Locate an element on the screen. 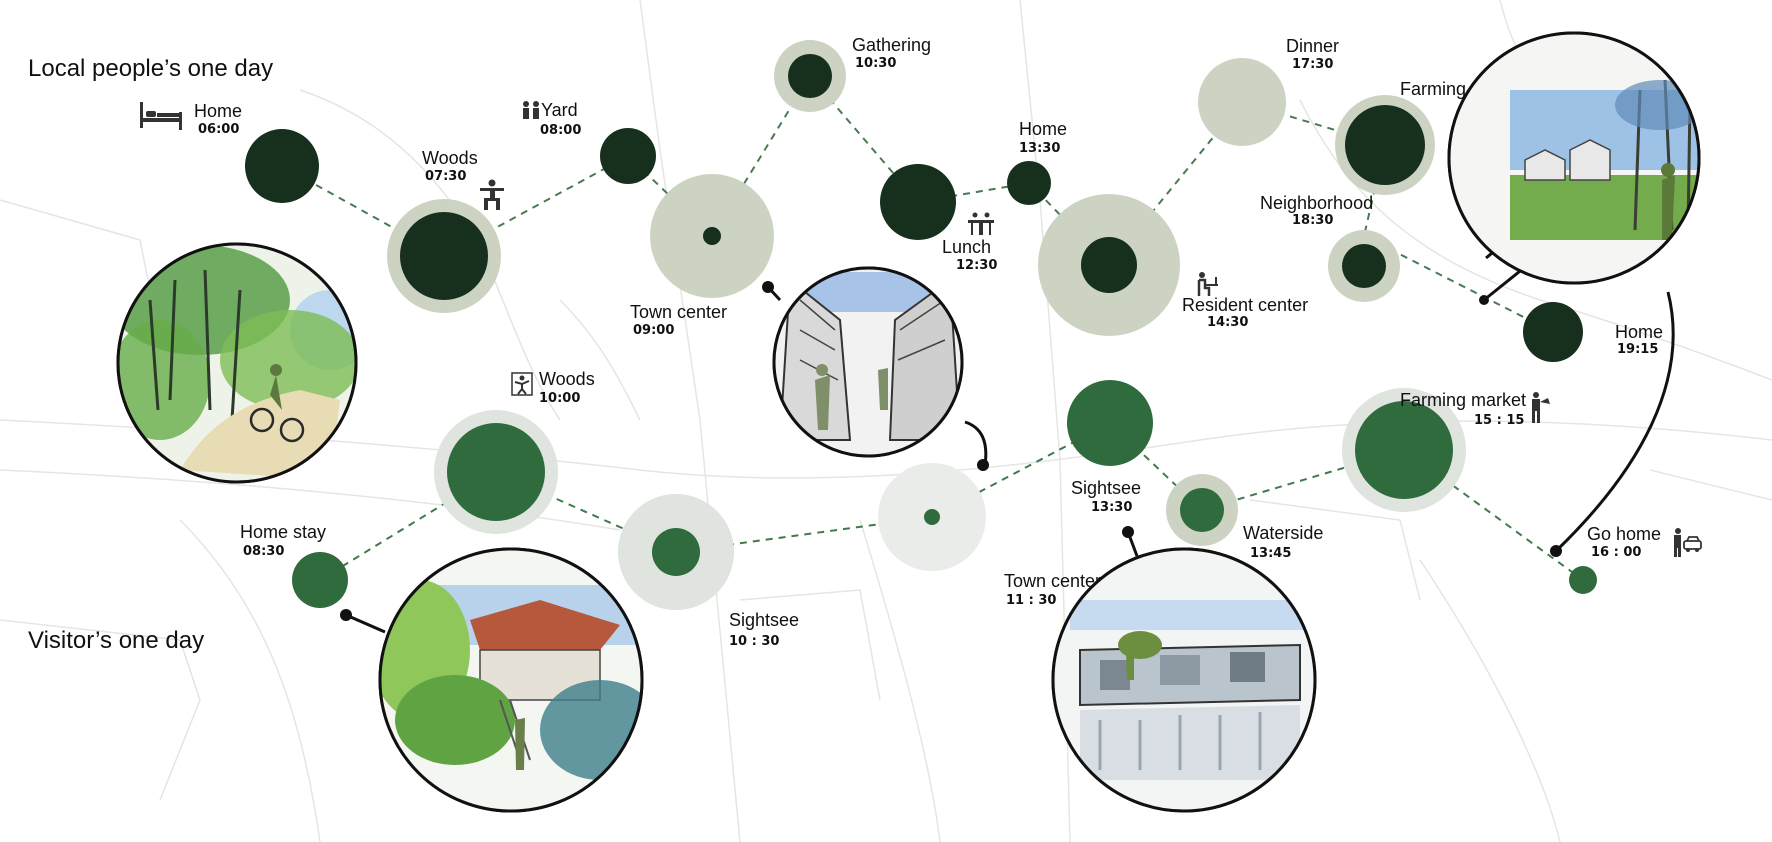 The height and width of the screenshot is (842, 1772). waterfront-town-sketch is located at coordinates (1184, 680).